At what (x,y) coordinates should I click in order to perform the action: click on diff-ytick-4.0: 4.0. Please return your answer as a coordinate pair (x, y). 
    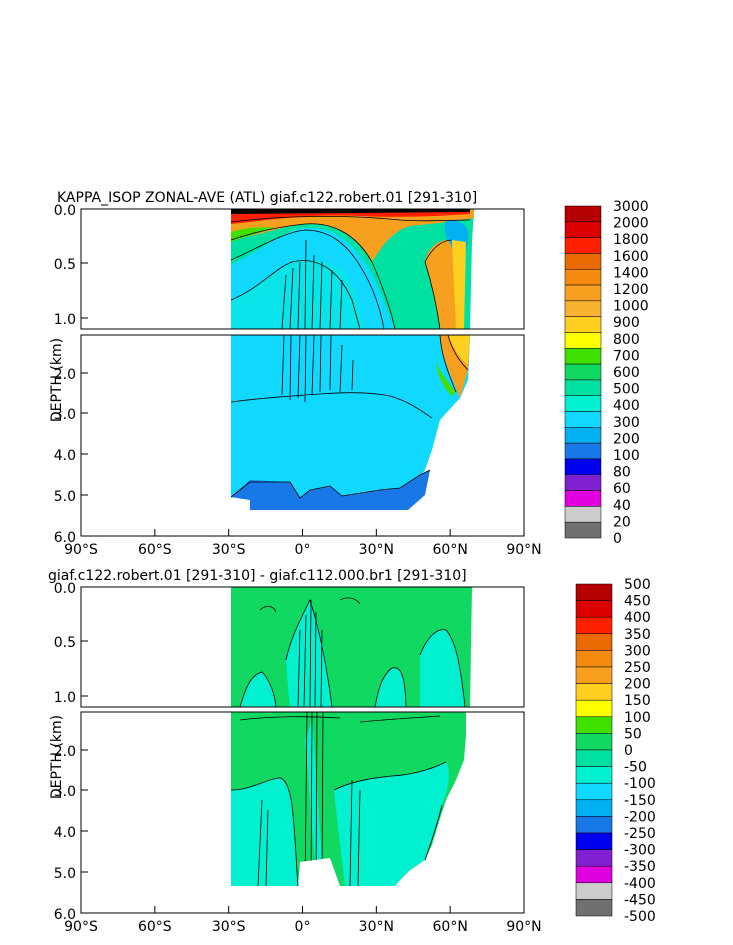
    Looking at the image, I should click on (71, 833).